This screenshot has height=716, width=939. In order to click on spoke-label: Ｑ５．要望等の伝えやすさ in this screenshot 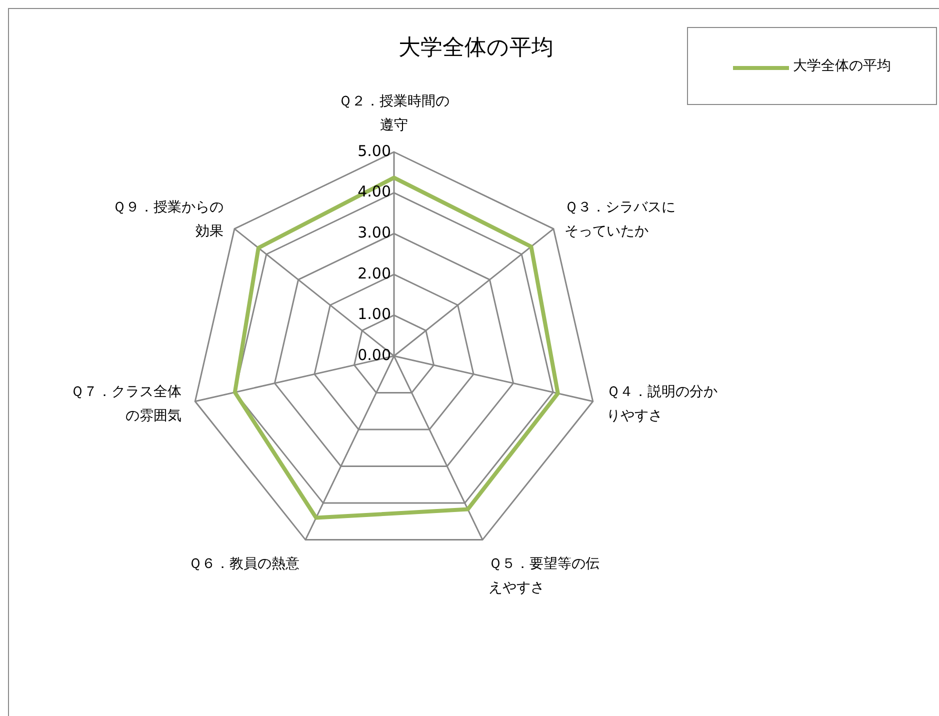, I will do `click(544, 576)`.